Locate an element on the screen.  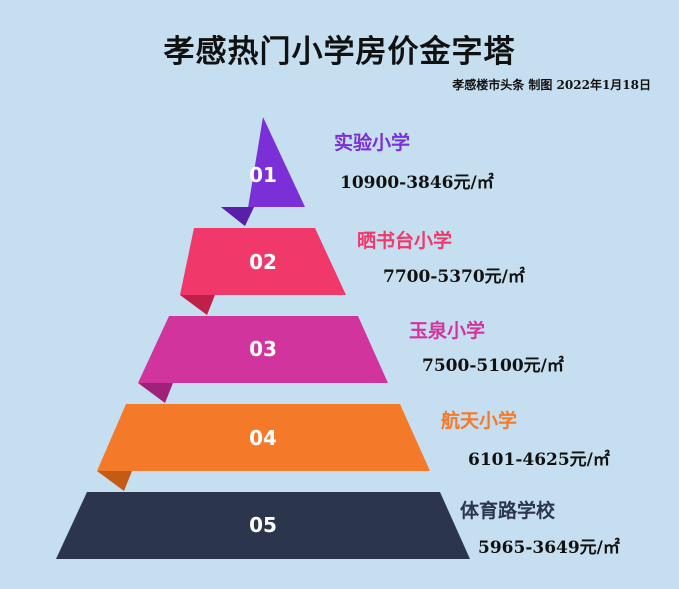
tier-2-price: 7700-5370元/㎡ is located at coordinates (454, 277).